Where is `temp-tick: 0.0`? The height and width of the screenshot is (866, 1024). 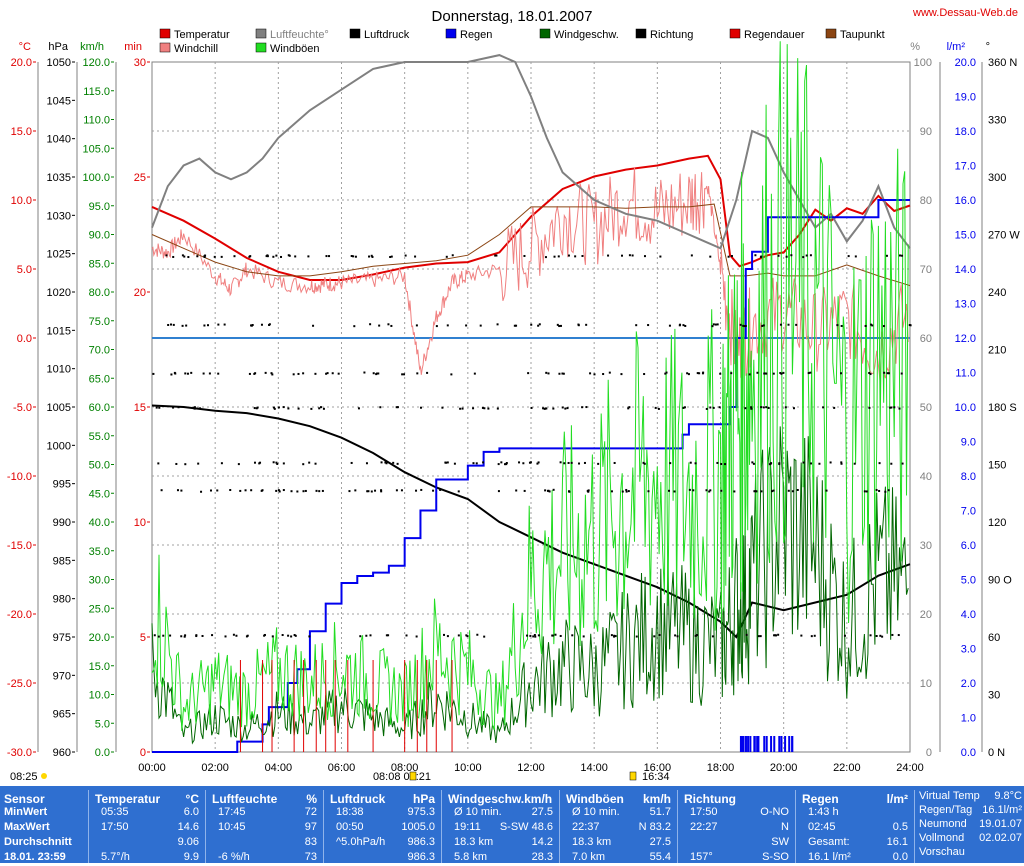 temp-tick: 0.0 is located at coordinates (24, 339).